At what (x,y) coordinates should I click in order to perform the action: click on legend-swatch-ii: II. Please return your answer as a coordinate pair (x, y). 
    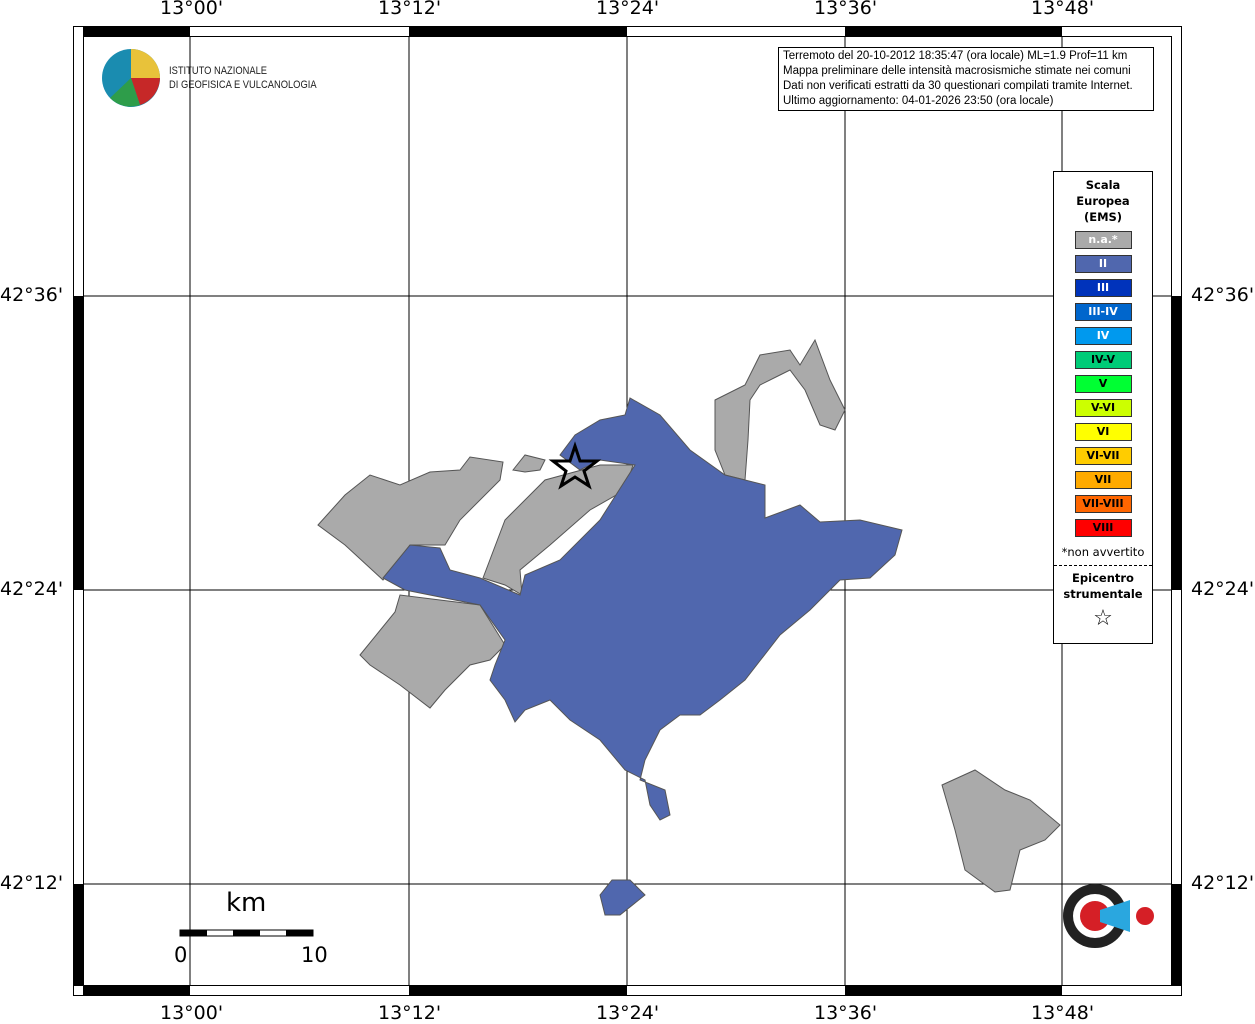
    Looking at the image, I should click on (1103, 264).